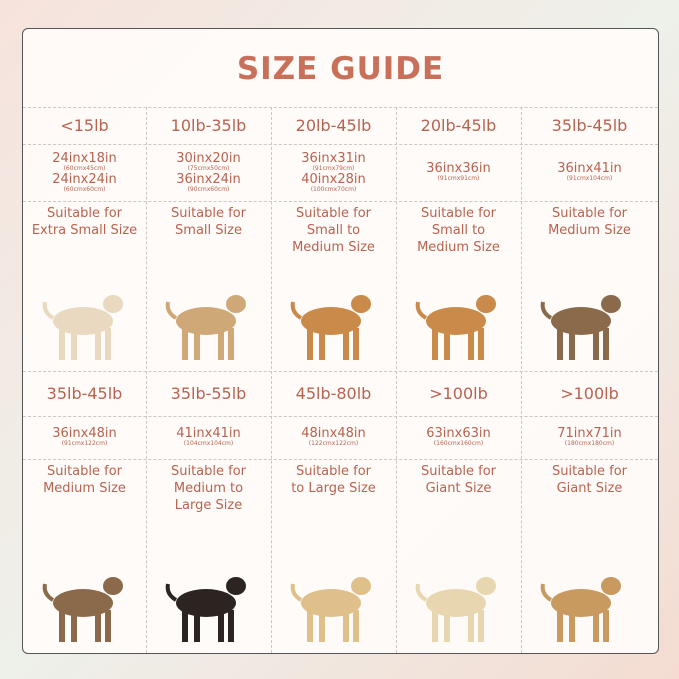 Image resolution: width=679 pixels, height=679 pixels. Describe the element at coordinates (84, 168) in the screenshot. I see `size-cm: (60cmx45cm)` at that location.